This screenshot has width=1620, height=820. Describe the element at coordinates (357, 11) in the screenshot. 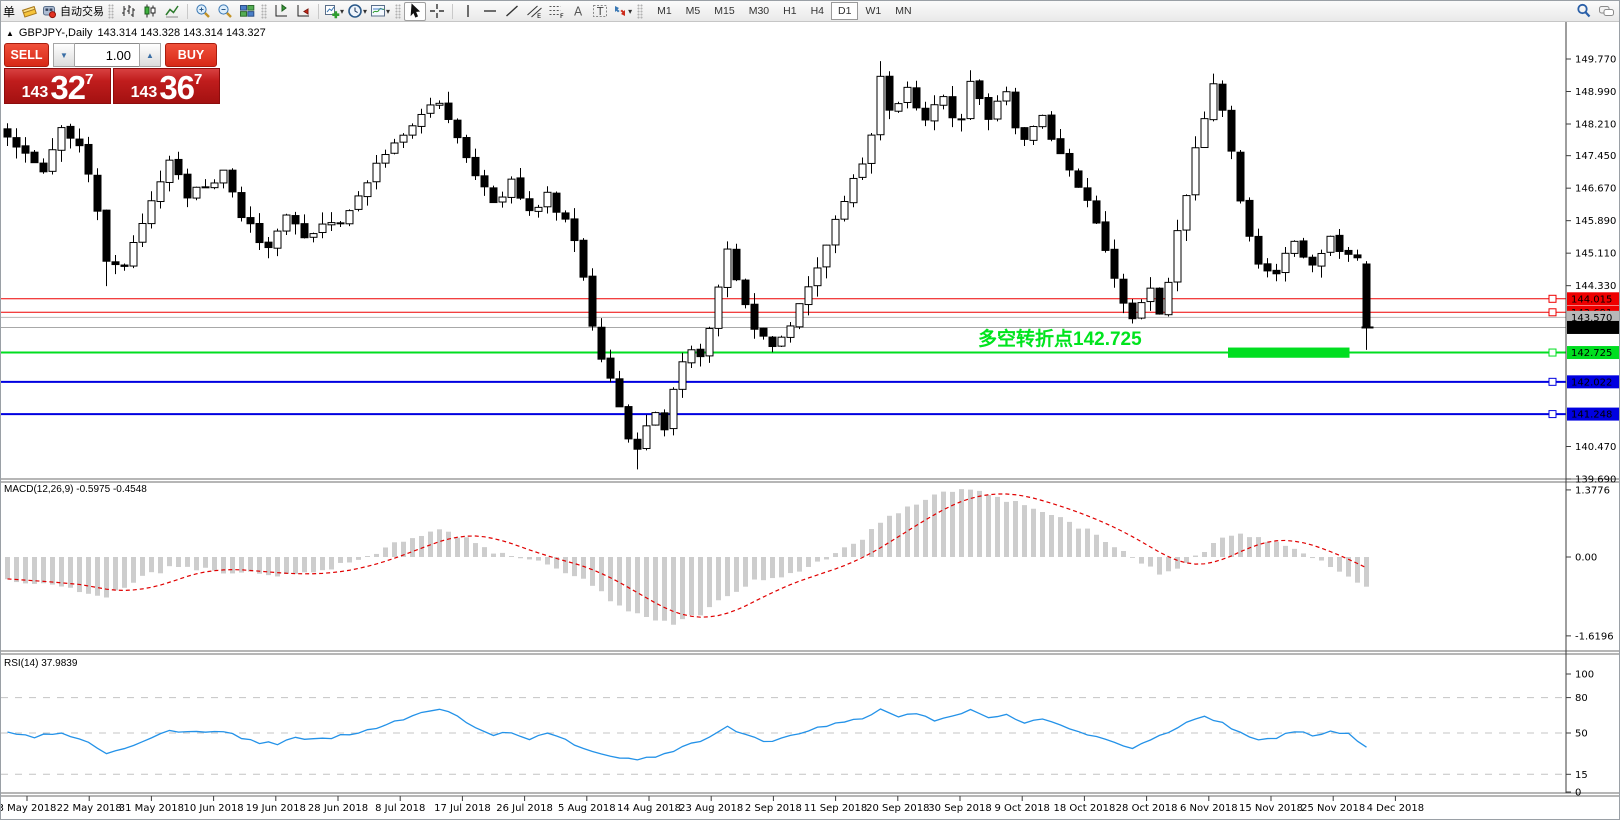

I see `periods-clock-button: ▾` at that location.